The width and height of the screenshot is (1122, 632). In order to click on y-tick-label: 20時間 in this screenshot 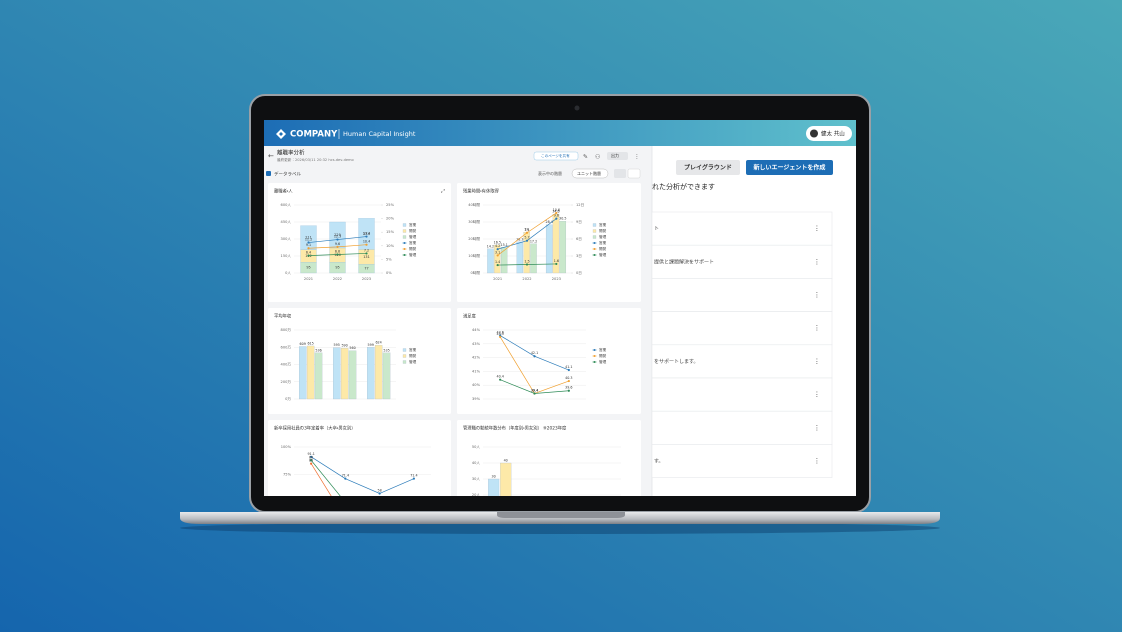, I will do `click(474, 238)`.